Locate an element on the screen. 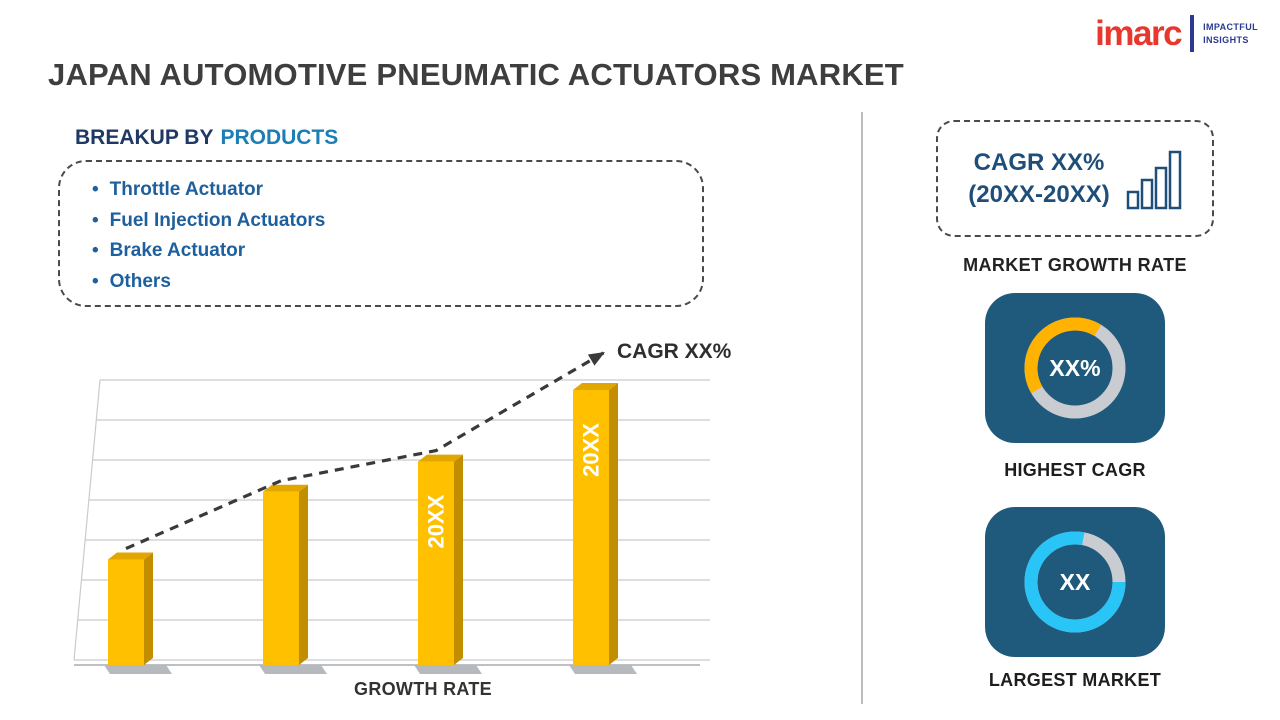  cagr-summary-text: CAGR XX% (20XX-20XX) is located at coordinates (1038, 178).